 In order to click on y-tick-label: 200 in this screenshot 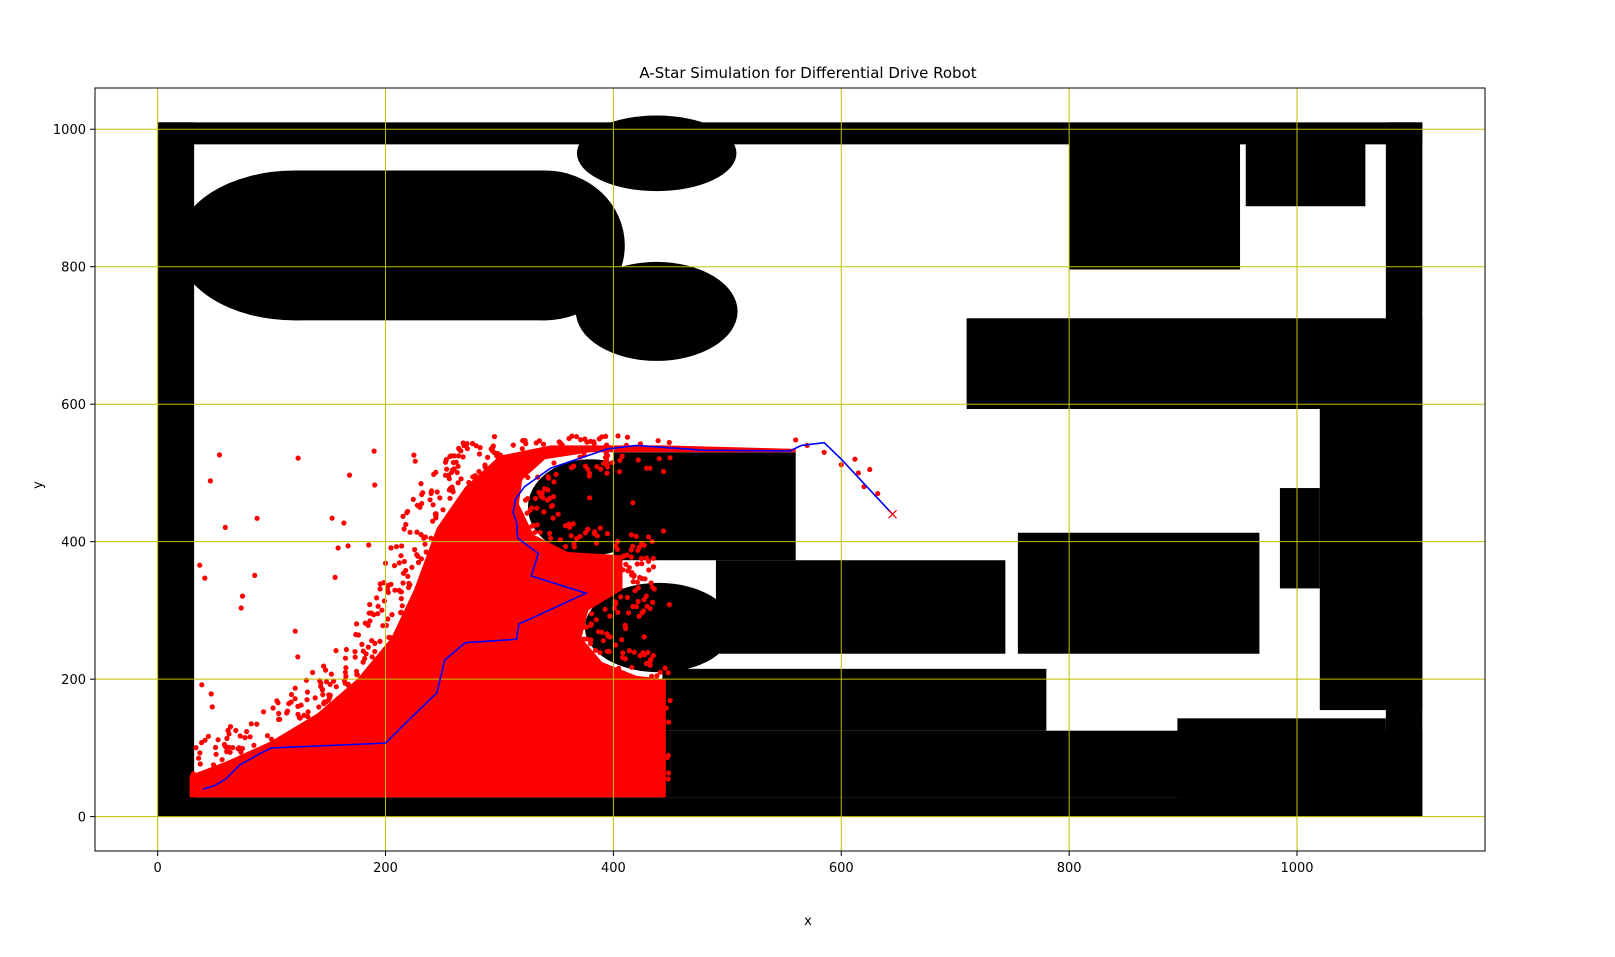, I will do `click(73, 680)`.